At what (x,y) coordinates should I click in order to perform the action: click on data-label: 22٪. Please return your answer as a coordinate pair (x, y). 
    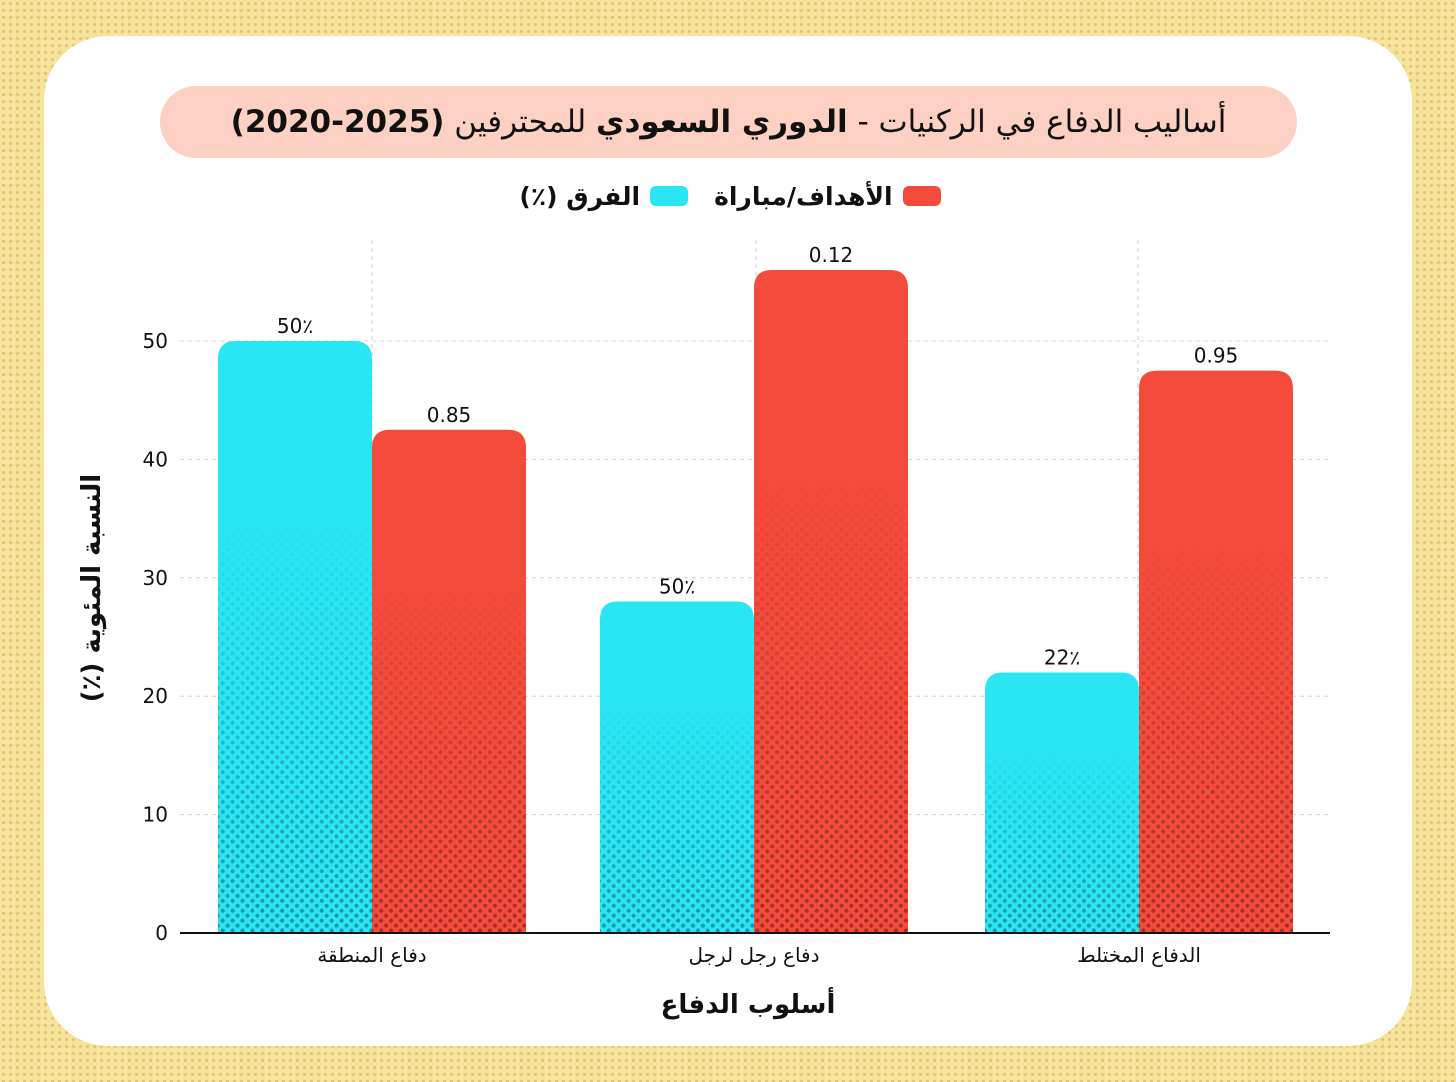
    Looking at the image, I should click on (1062, 658).